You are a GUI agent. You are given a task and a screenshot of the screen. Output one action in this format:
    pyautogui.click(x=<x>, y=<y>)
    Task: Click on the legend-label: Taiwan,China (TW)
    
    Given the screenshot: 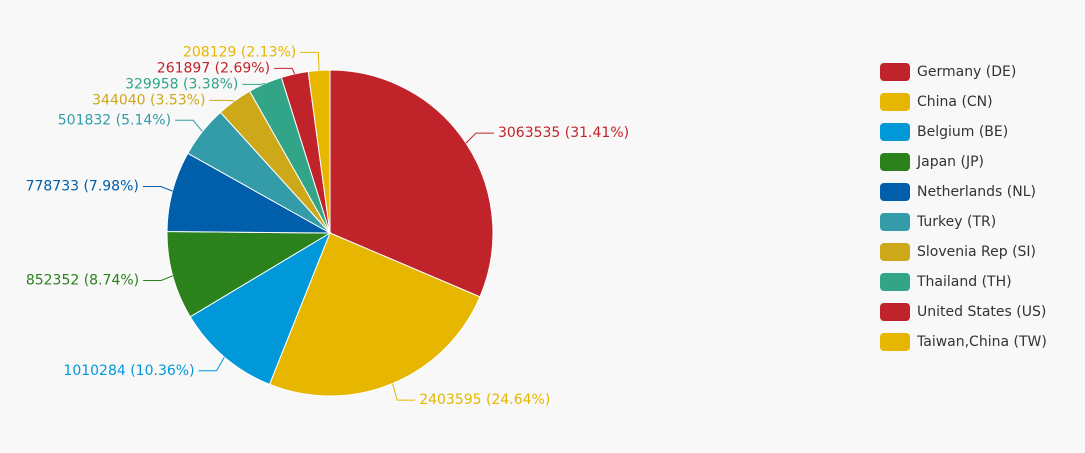 What is the action you would take?
    pyautogui.click(x=981, y=342)
    